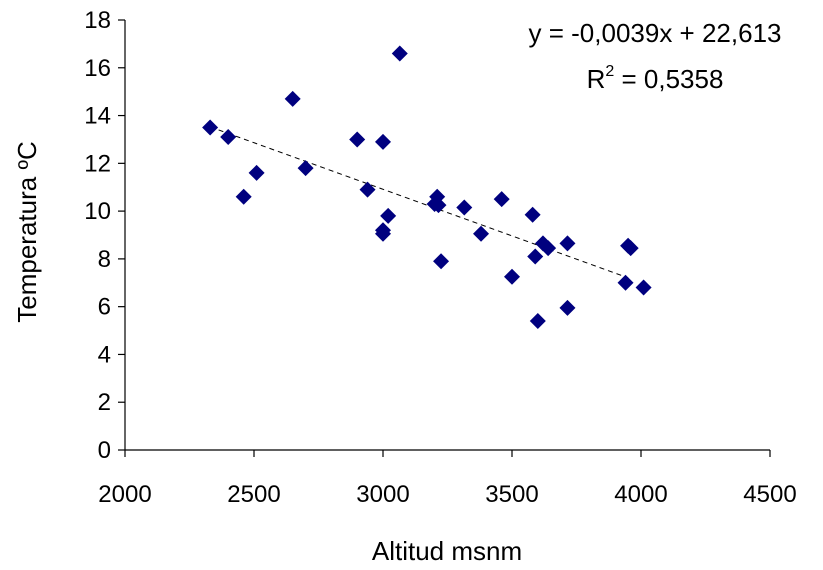 The height and width of the screenshot is (570, 823). I want to click on trendline, so click(419, 202).